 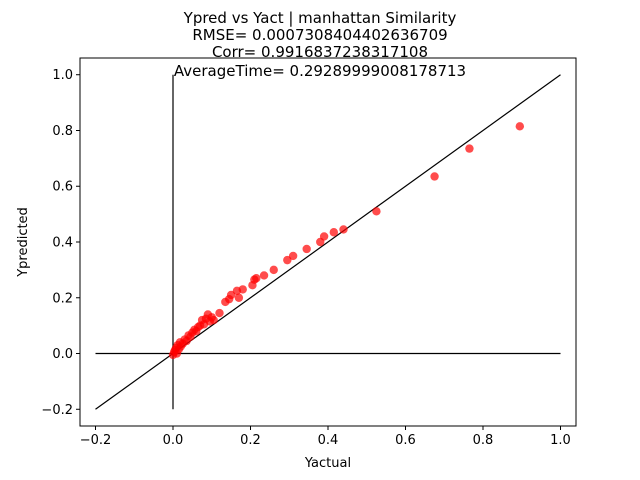 I want to click on y-axis-label: Ypredicted, so click(x=23, y=242).